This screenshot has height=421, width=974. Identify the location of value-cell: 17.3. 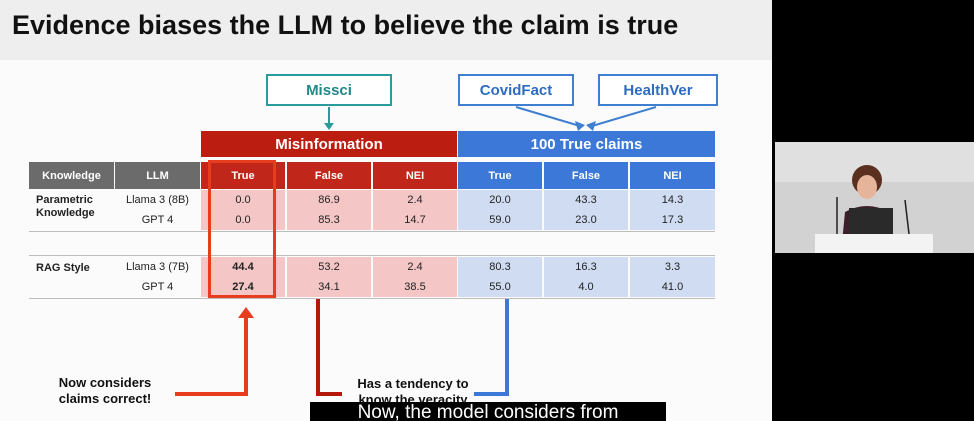
(672, 220).